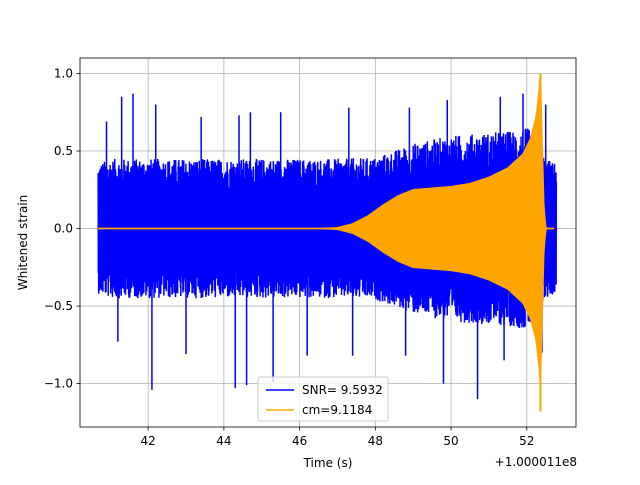 The width and height of the screenshot is (640, 485). What do you see at coordinates (58, 306) in the screenshot?
I see `y-tick-label: −0.5` at bounding box center [58, 306].